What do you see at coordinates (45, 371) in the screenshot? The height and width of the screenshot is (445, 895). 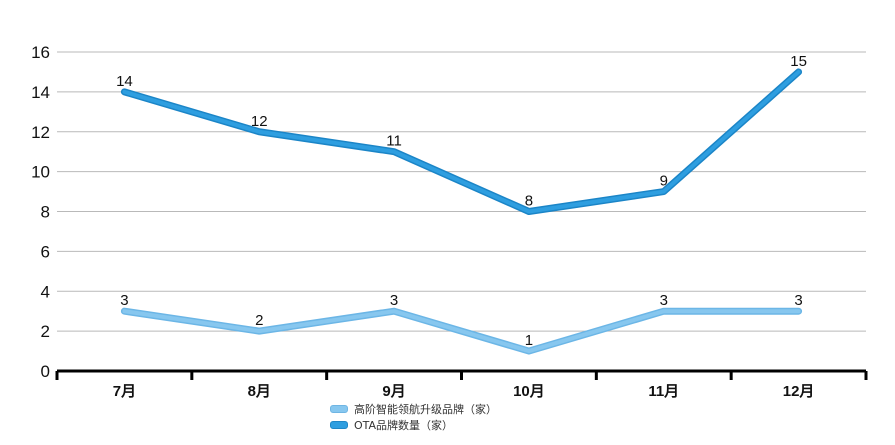 I see `y-tick-label: 0` at bounding box center [45, 371].